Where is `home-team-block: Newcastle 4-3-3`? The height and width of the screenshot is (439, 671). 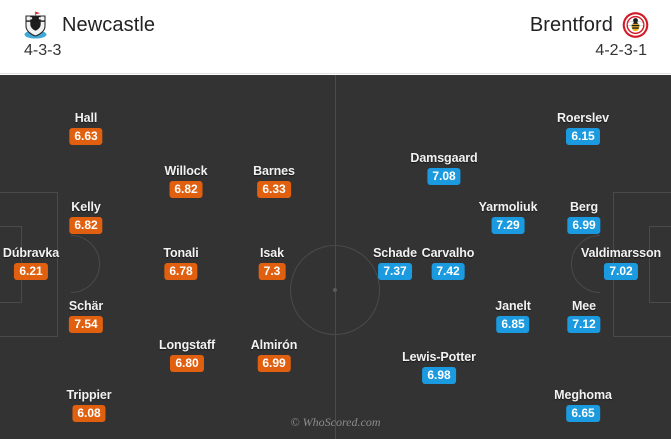
home-team-block: Newcastle 4-3-3 is located at coordinates (88, 37).